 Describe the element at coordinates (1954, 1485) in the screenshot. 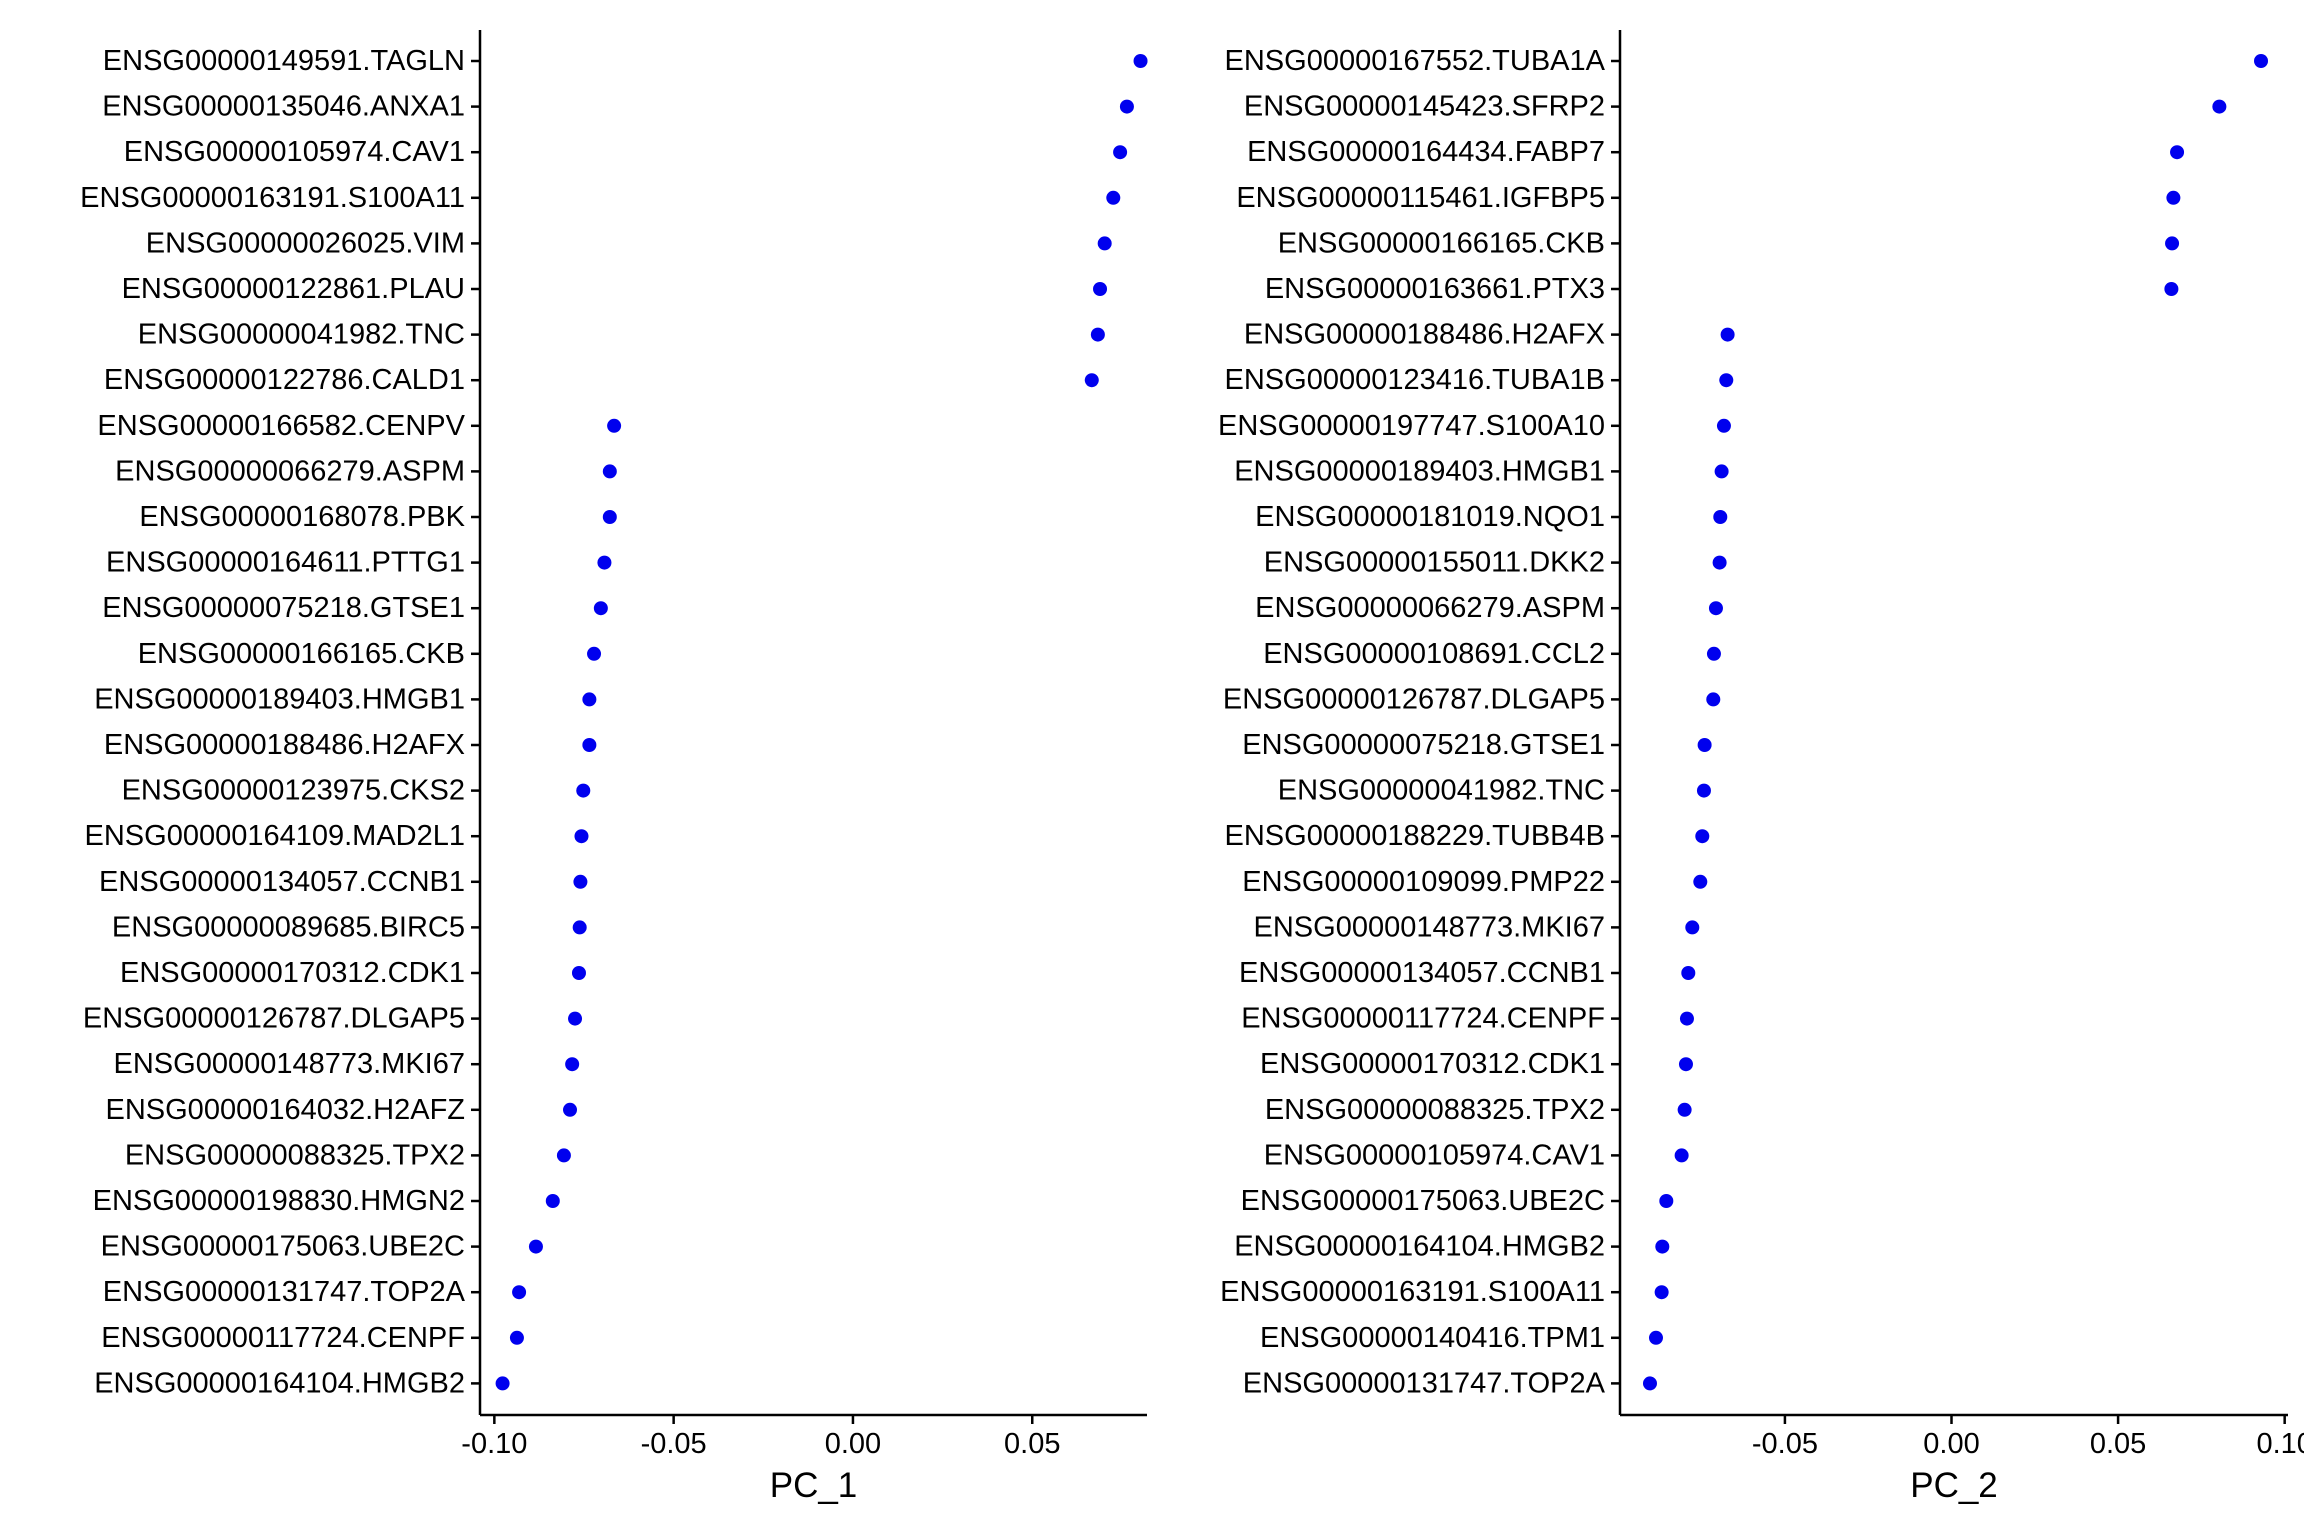

I see `x-axis-title: PC_2` at that location.